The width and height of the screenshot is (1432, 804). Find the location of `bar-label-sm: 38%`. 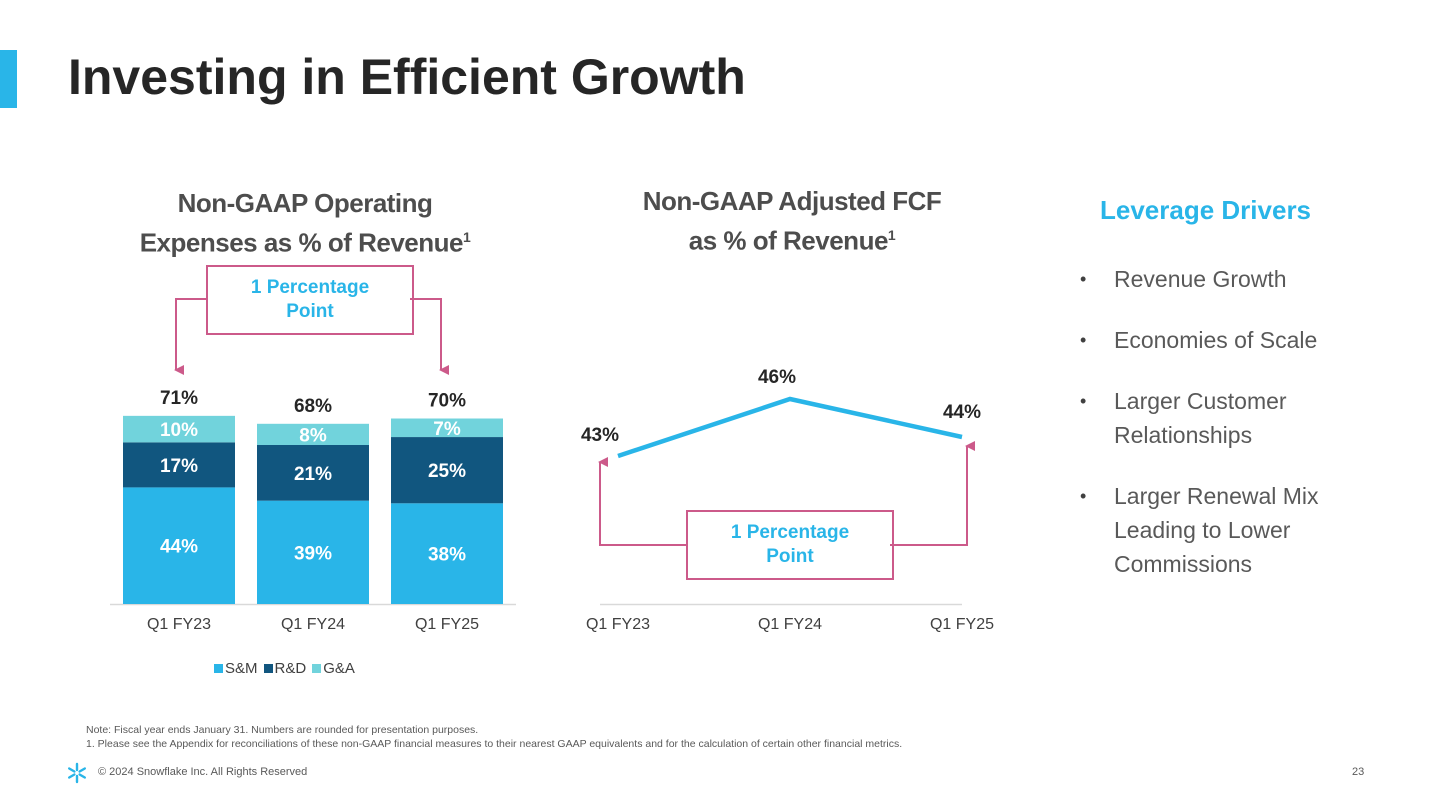

bar-label-sm: 38% is located at coordinates (447, 555).